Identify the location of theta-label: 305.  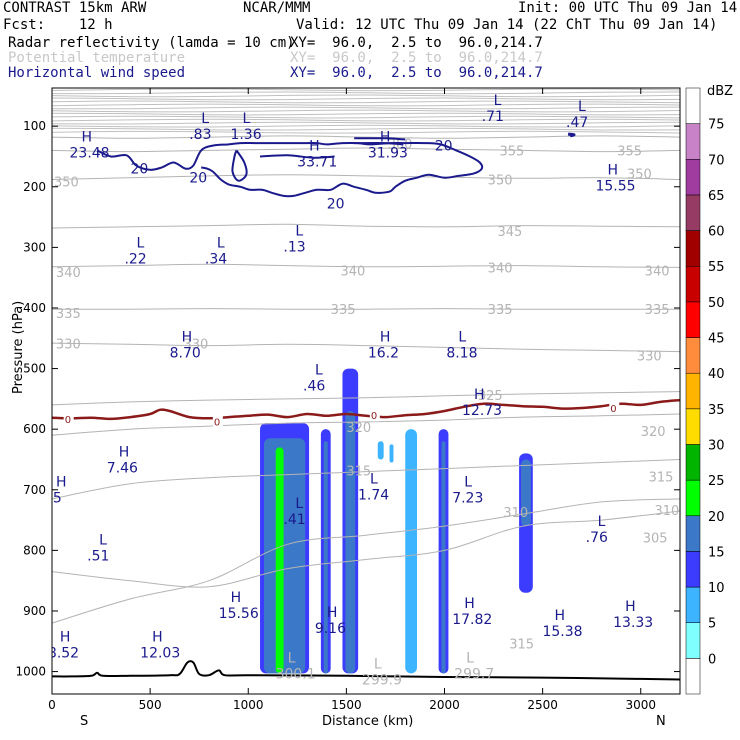
(655, 538).